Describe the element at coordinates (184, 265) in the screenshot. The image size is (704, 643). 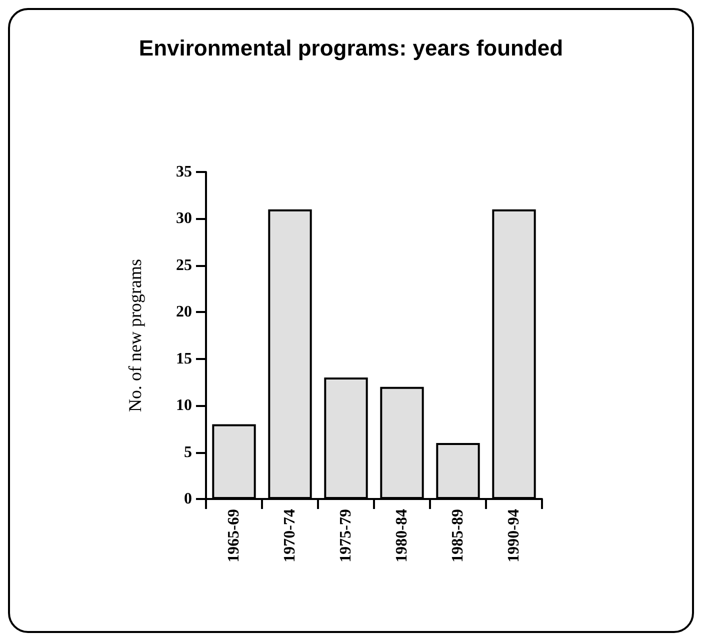
I see `y-tick-label: 25` at that location.